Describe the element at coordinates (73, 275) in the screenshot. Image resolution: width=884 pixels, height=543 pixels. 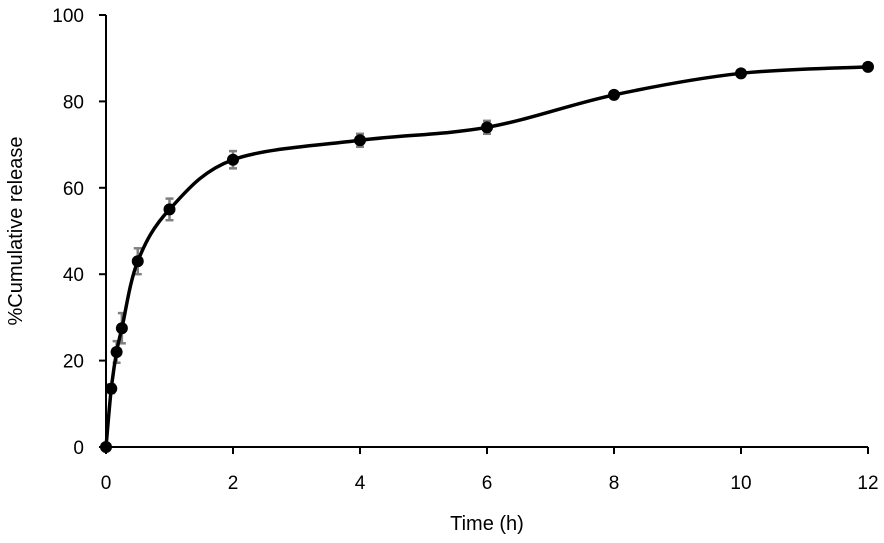
I see `y-tick-label: 40` at that location.